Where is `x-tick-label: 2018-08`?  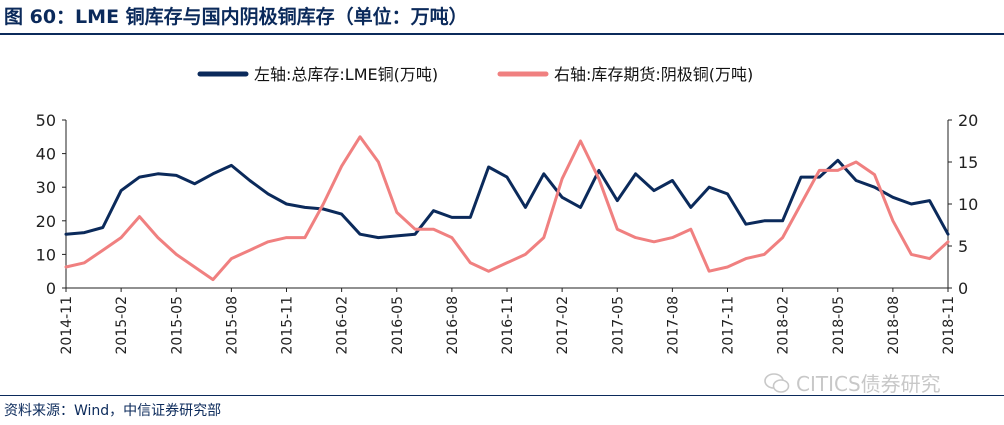 x-tick-label: 2018-08 is located at coordinates (894, 325).